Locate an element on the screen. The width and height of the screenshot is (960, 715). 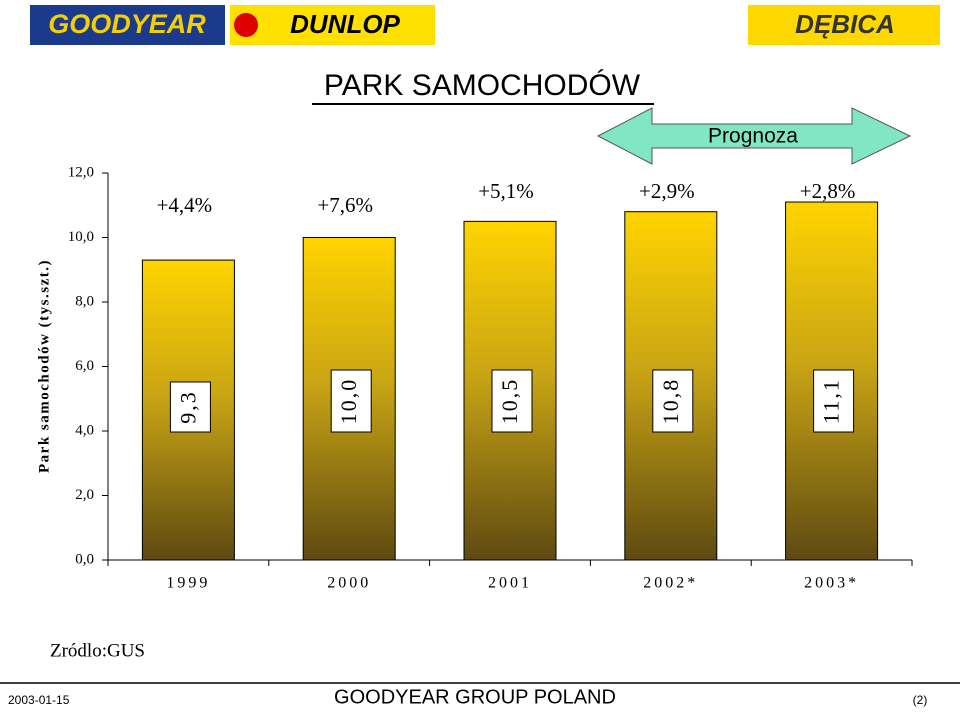
logo: GOODYEAR is located at coordinates (127, 24).